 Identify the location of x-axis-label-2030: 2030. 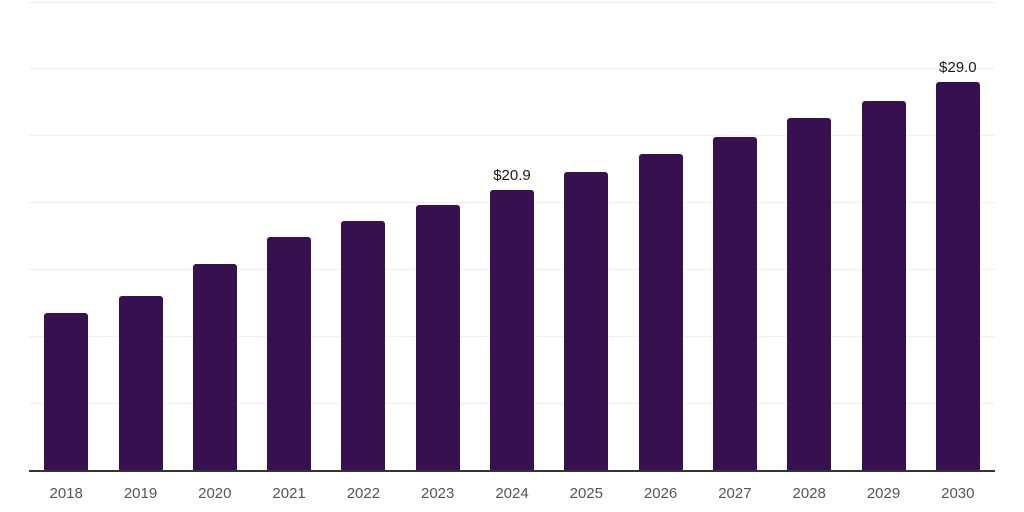
(958, 493).